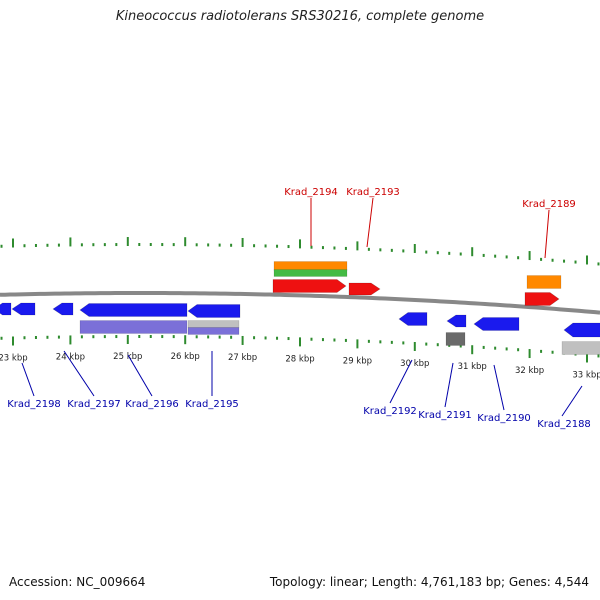 Image resolution: width=600 pixels, height=600 pixels. I want to click on gene-label: Krad_2189, so click(549, 204).